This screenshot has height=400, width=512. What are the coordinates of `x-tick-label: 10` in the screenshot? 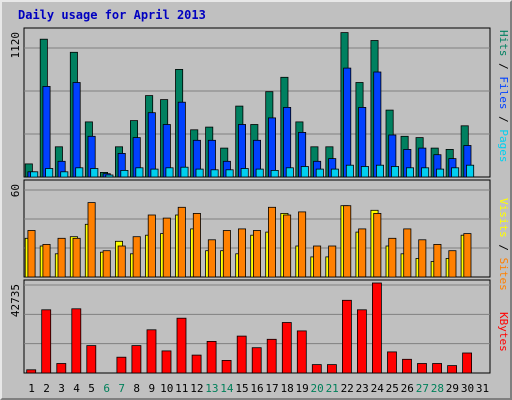 It's located at (166, 388).